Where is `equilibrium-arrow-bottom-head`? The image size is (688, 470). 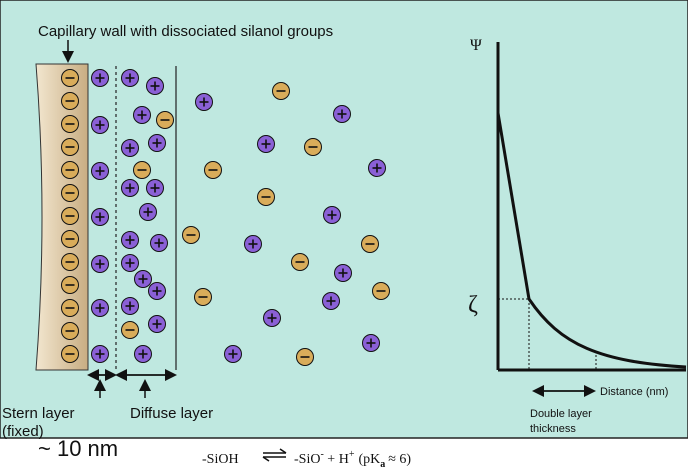
equilibrium-arrow-bottom-head is located at coordinates (266, 459).